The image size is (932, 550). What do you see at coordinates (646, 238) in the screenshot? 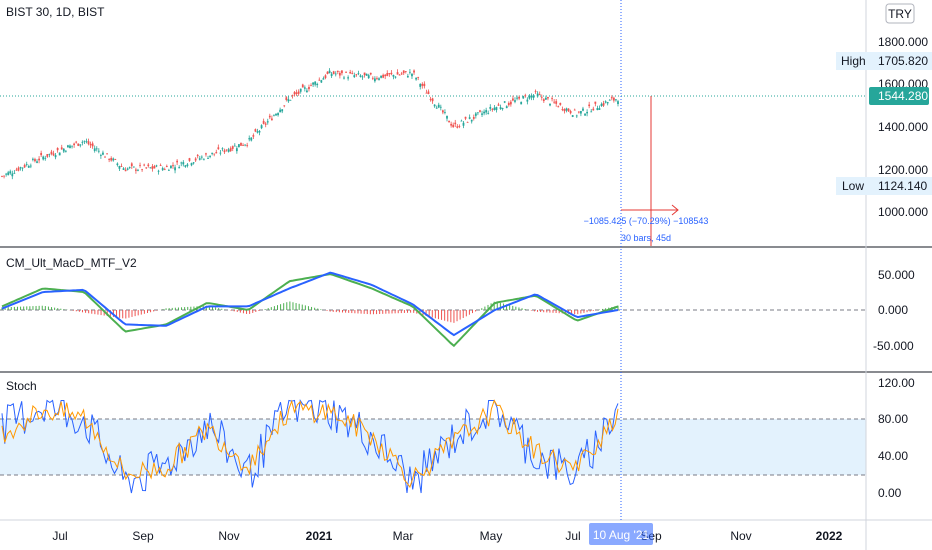
I see `measure-label-line2: 30 bars, 45d` at bounding box center [646, 238].